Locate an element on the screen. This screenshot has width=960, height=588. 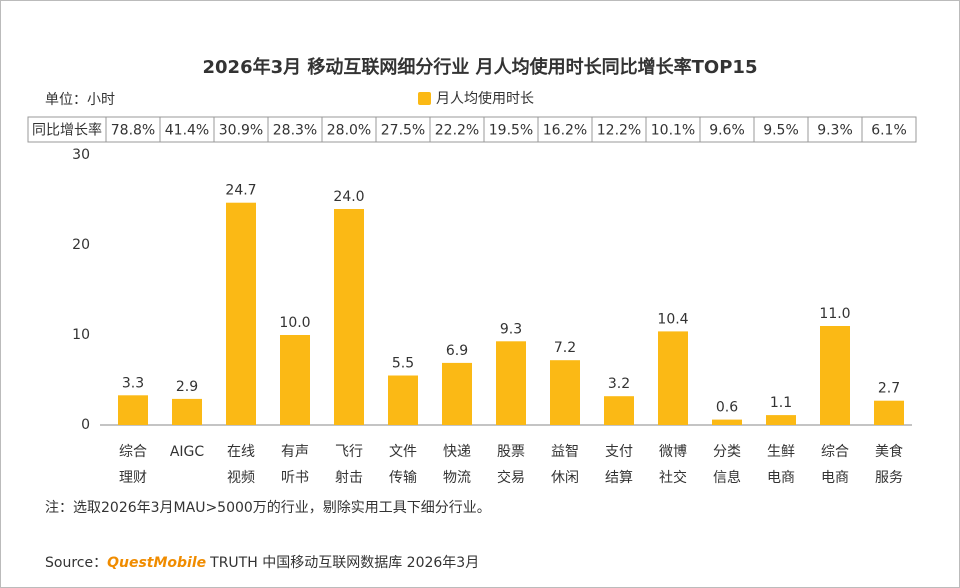
y-tick-label: 0 is located at coordinates (85, 425).